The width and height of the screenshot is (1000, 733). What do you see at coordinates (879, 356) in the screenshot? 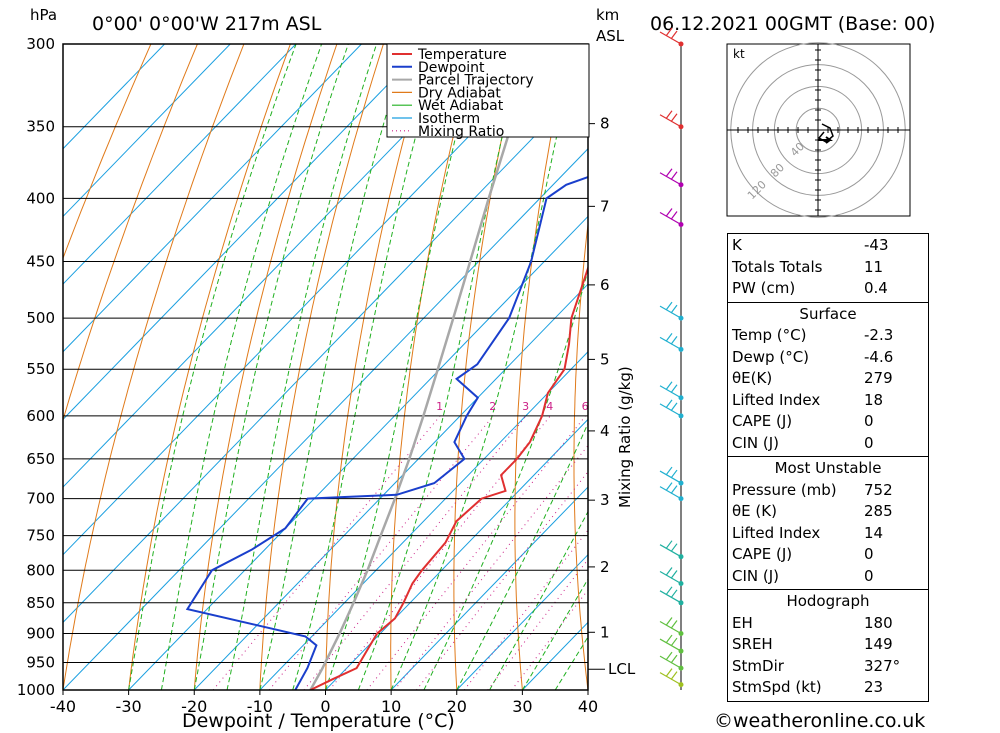
I see `stat-value: -4.6` at bounding box center [879, 356].